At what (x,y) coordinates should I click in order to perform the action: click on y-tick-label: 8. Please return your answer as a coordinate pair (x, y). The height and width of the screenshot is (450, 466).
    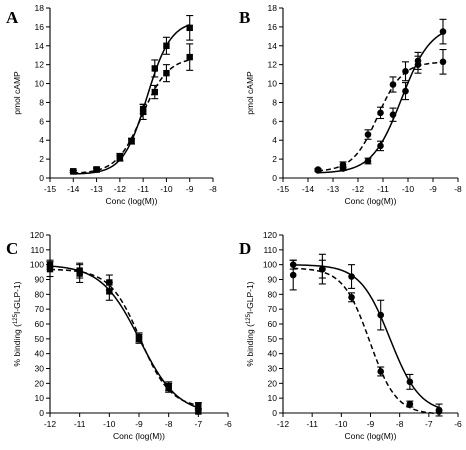
    Looking at the image, I should click on (274, 102).